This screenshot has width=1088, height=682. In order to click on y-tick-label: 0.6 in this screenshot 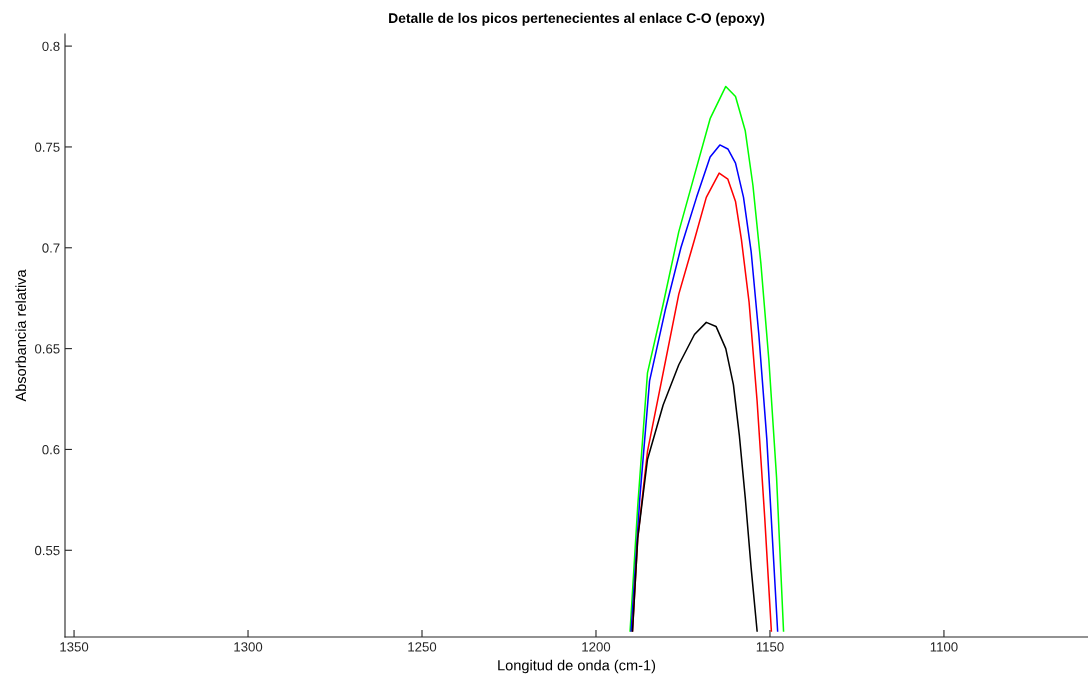, I will do `click(51, 450)`.